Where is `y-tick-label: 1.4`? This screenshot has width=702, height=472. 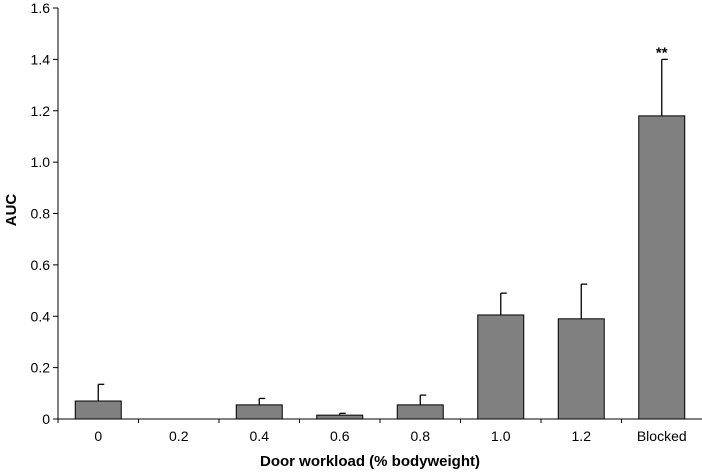
y-tick-label: 1.4 is located at coordinates (41, 59).